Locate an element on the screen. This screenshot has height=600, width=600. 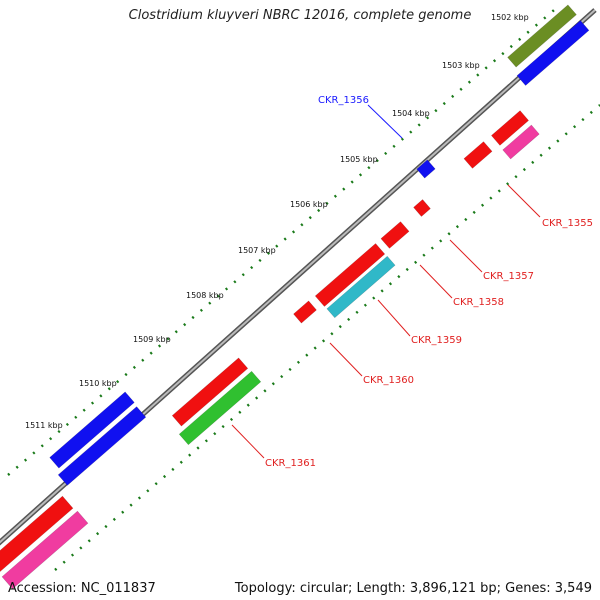
feature-green-bar is located at coordinates (220, 408).